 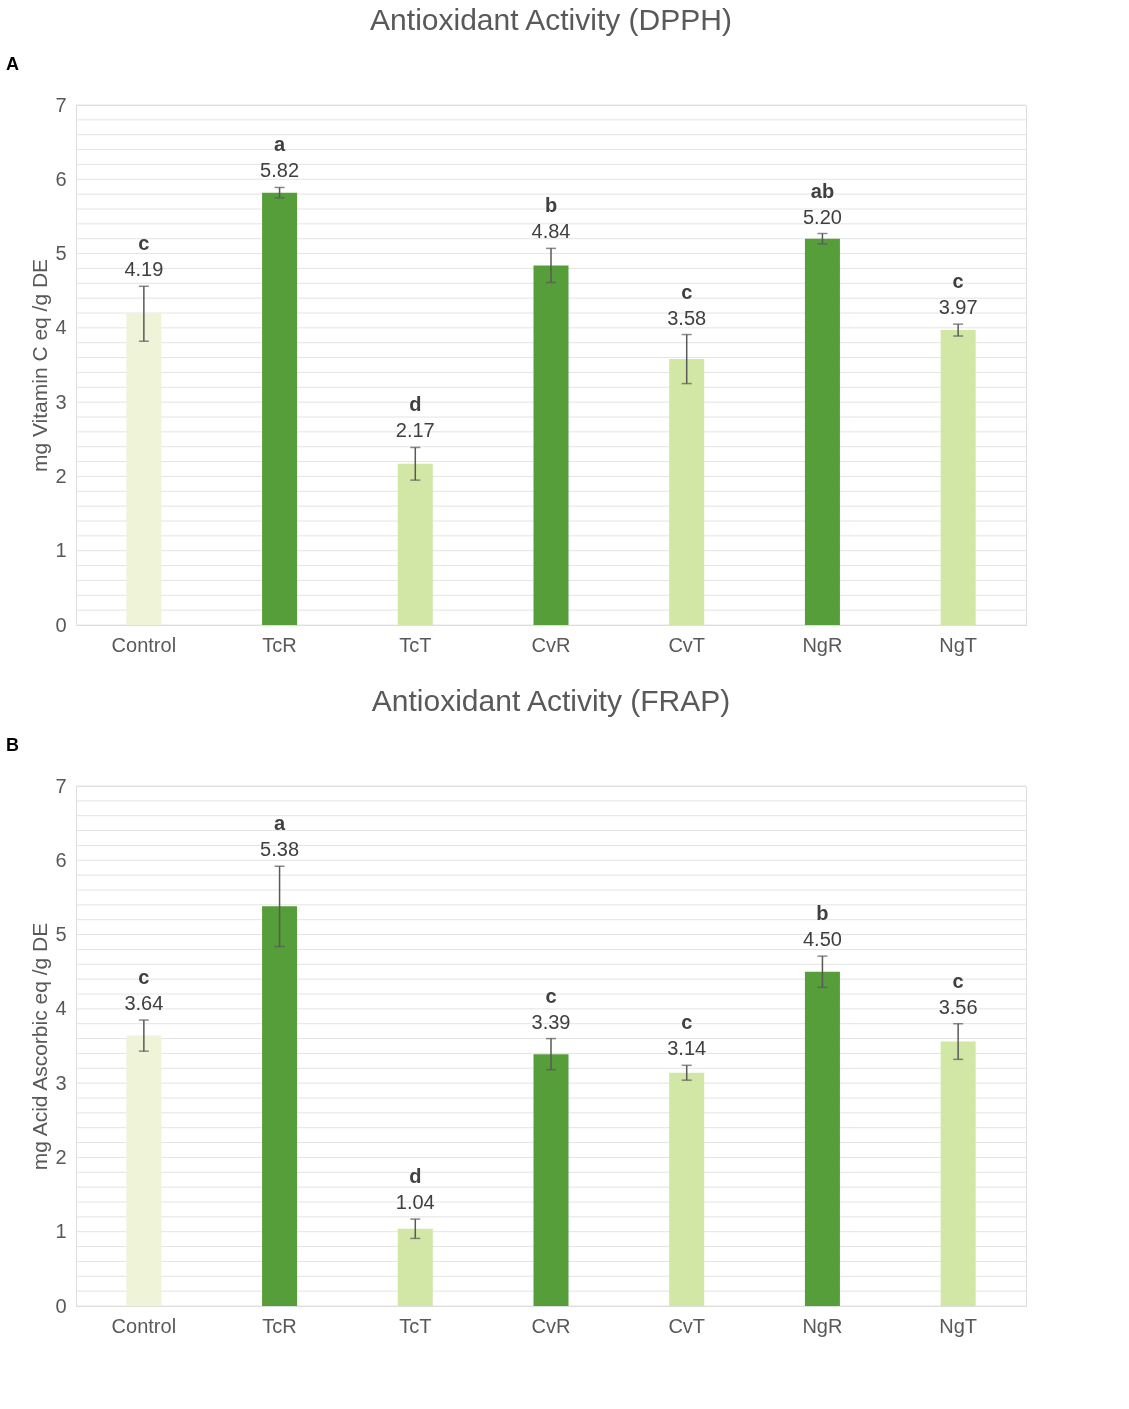 I want to click on data-label: 5.38, so click(x=280, y=849).